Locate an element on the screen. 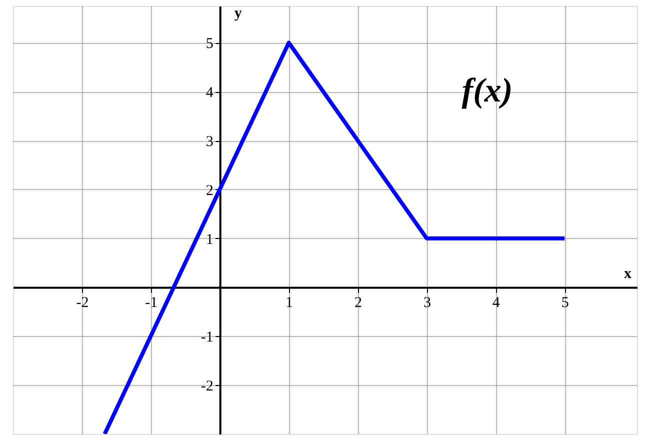 This screenshot has height=437, width=650. y-tick-label: 1 is located at coordinates (210, 240).